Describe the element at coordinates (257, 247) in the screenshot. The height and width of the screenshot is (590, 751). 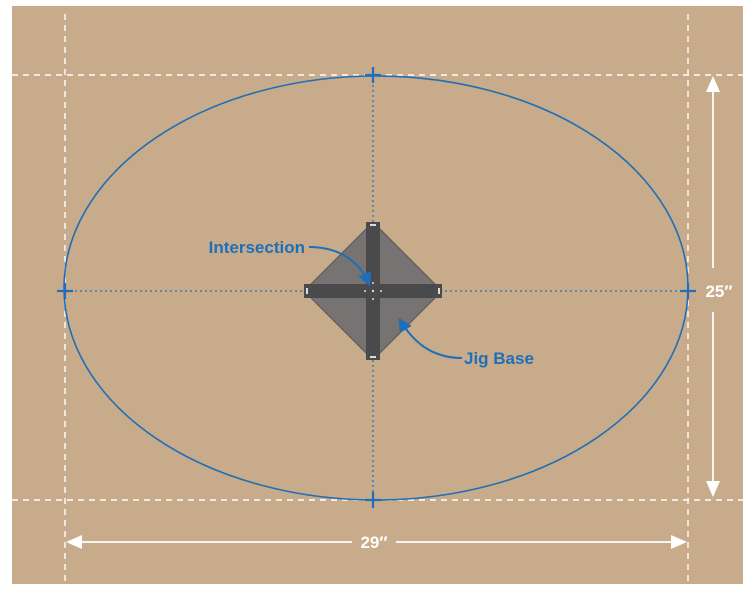
I see `intersection-label: Intersection` at that location.